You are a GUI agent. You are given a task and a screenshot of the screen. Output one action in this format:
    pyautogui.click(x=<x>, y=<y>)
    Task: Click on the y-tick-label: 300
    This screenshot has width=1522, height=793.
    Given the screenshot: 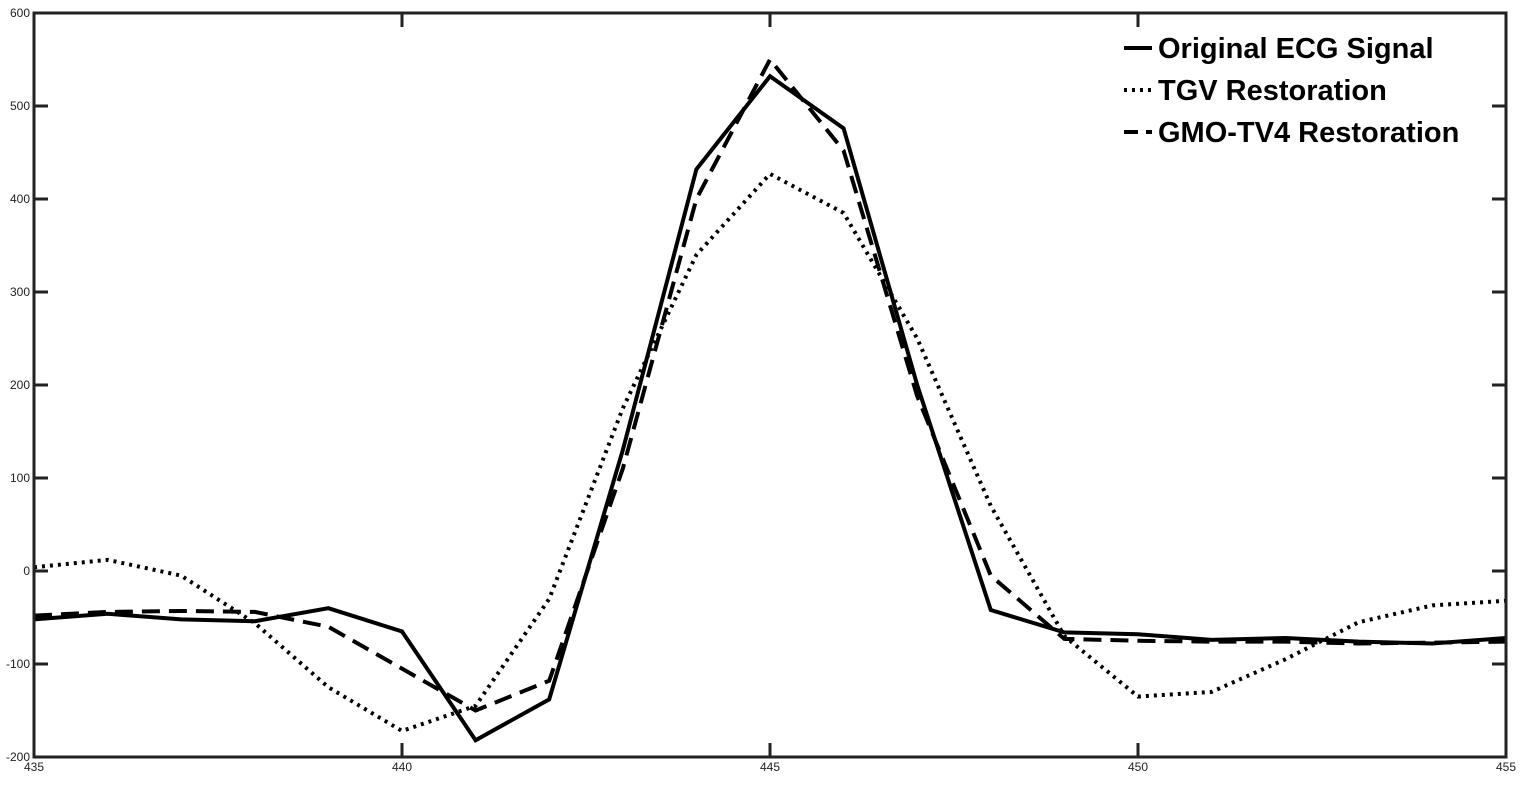 What is the action you would take?
    pyautogui.click(x=20, y=292)
    